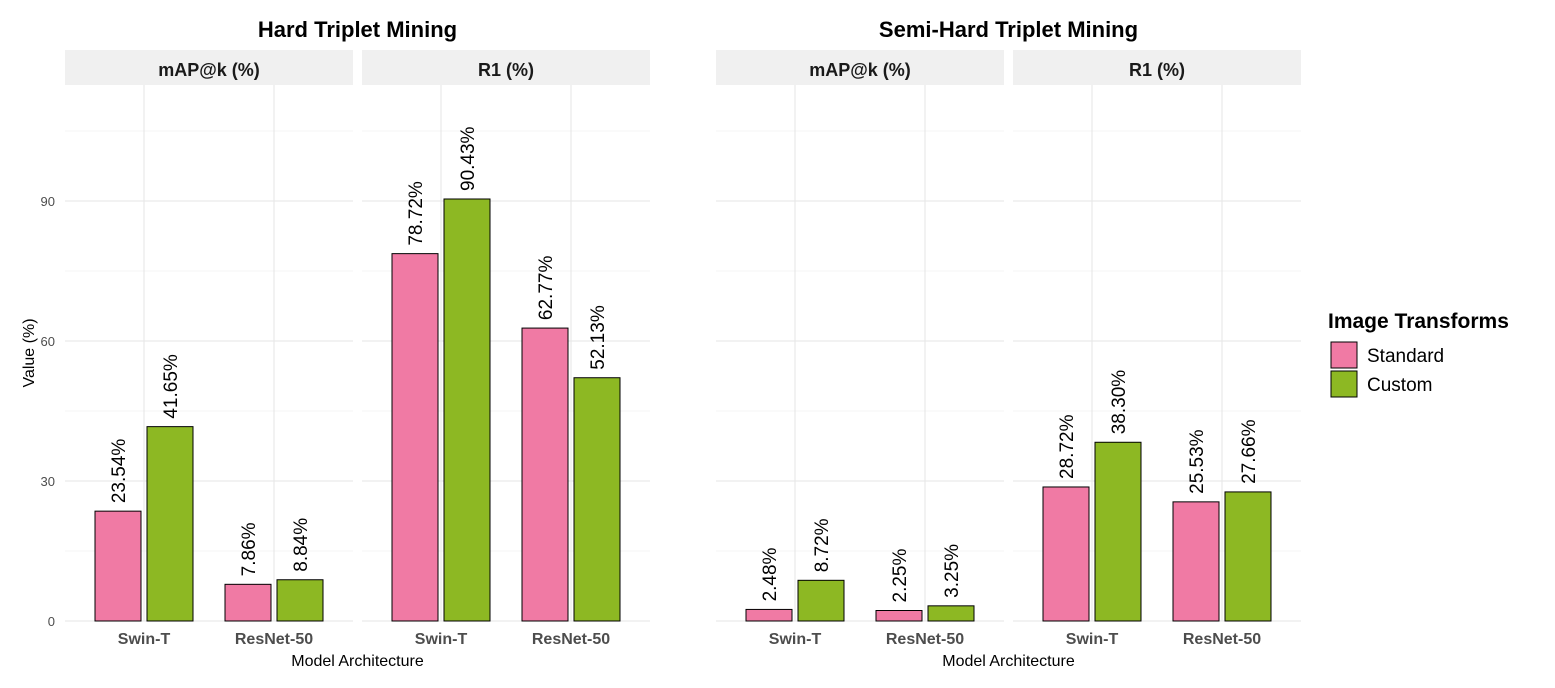 This screenshot has width=1555, height=688. Describe the element at coordinates (598, 337) in the screenshot. I see `data-label: 52.13%` at that location.